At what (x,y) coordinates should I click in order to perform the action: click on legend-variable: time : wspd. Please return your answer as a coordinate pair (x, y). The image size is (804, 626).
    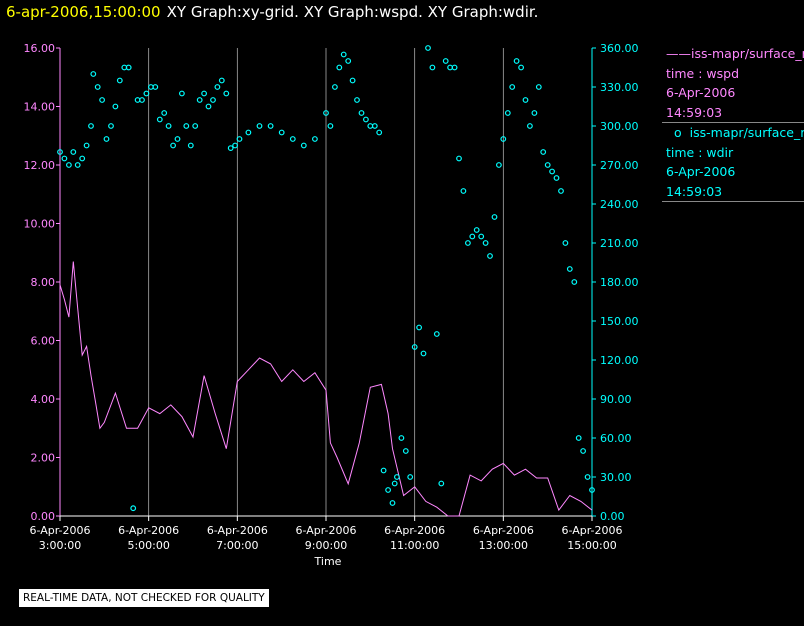
    Looking at the image, I should click on (703, 73).